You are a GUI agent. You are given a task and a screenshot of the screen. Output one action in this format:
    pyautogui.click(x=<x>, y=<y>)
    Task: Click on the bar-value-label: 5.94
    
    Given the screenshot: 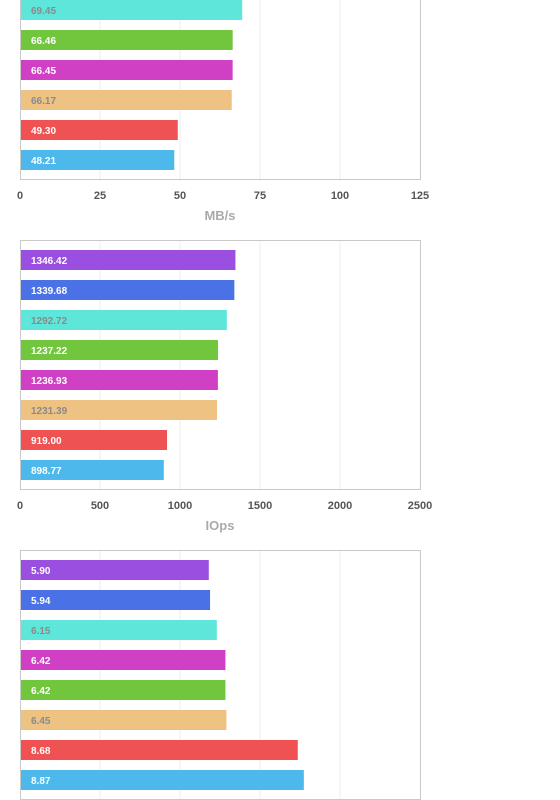 What is the action you would take?
    pyautogui.click(x=41, y=601)
    